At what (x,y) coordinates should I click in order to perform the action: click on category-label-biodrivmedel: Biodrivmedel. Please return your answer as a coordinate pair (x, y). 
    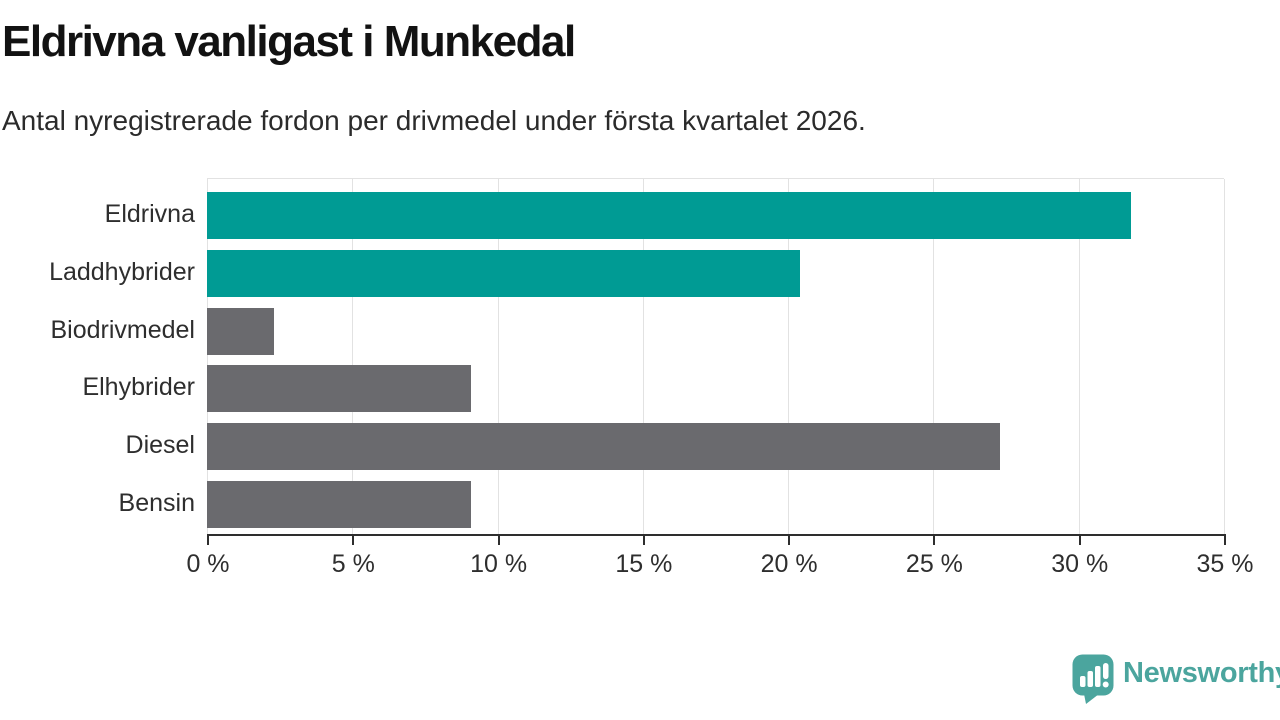
    Looking at the image, I should click on (122, 329).